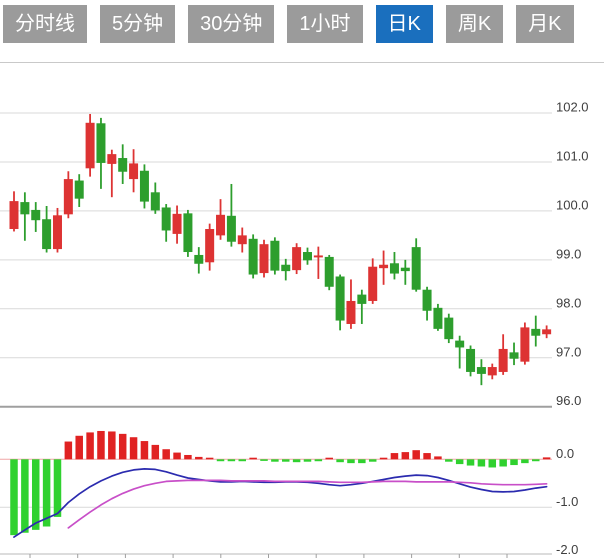  I want to click on dif-line, so click(280, 503).